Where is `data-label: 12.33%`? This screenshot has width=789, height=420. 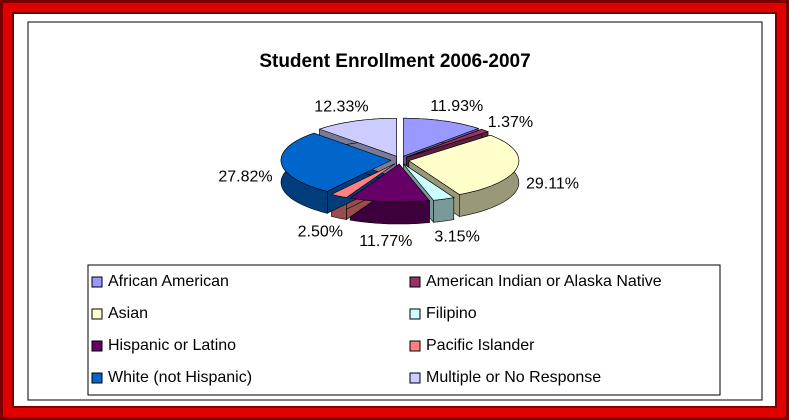 data-label: 12.33% is located at coordinates (341, 106).